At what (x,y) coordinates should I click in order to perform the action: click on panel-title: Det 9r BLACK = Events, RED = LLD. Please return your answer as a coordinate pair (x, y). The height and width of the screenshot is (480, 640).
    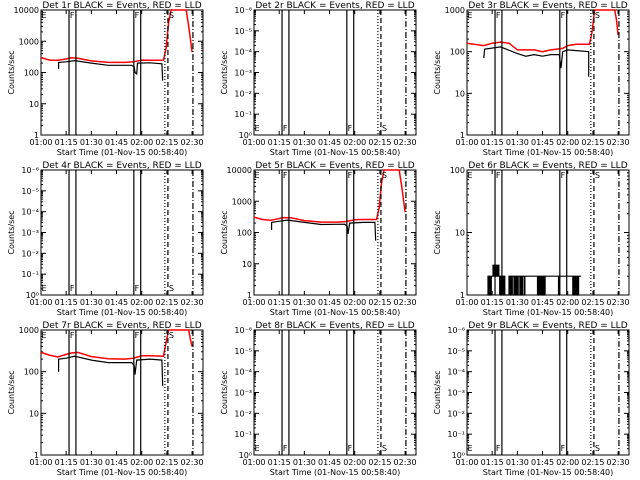
    Looking at the image, I should click on (547, 326).